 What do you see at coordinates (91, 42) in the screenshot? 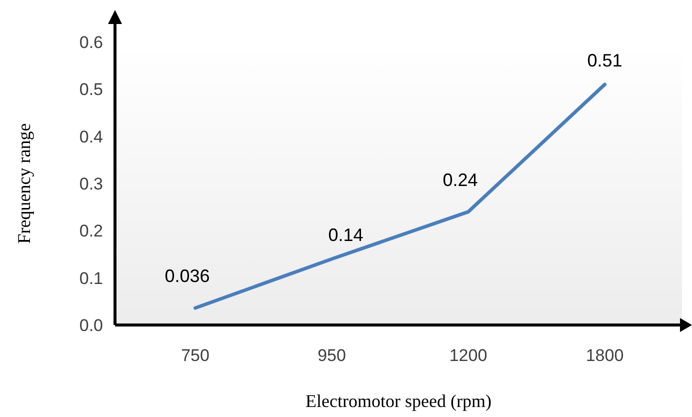
I see `y-tick-label: 0.6` at bounding box center [91, 42].